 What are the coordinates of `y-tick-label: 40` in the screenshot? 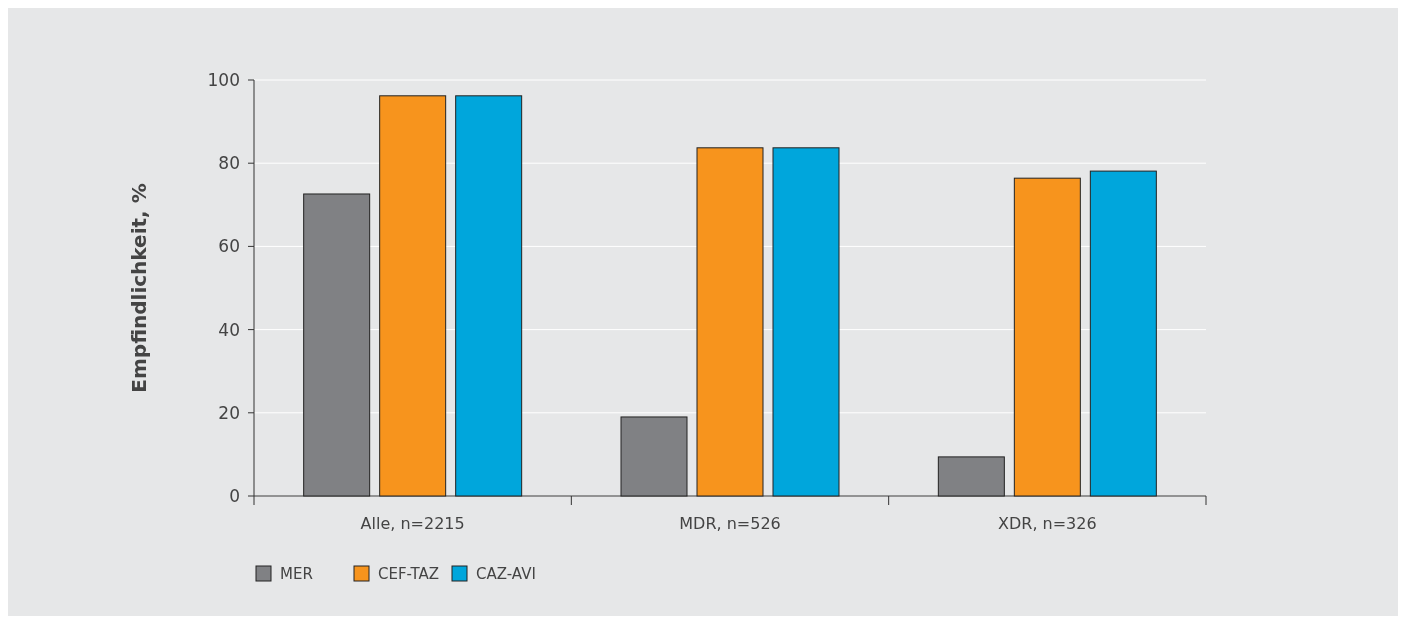 It's located at (229, 329).